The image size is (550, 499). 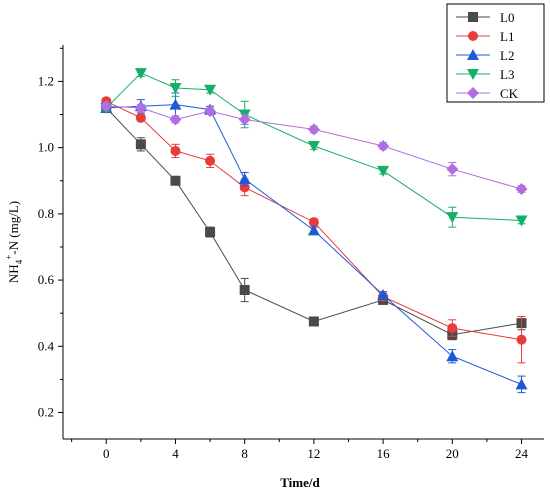 What do you see at coordinates (507, 36) in the screenshot?
I see `legend-label-l1: L1` at bounding box center [507, 36].